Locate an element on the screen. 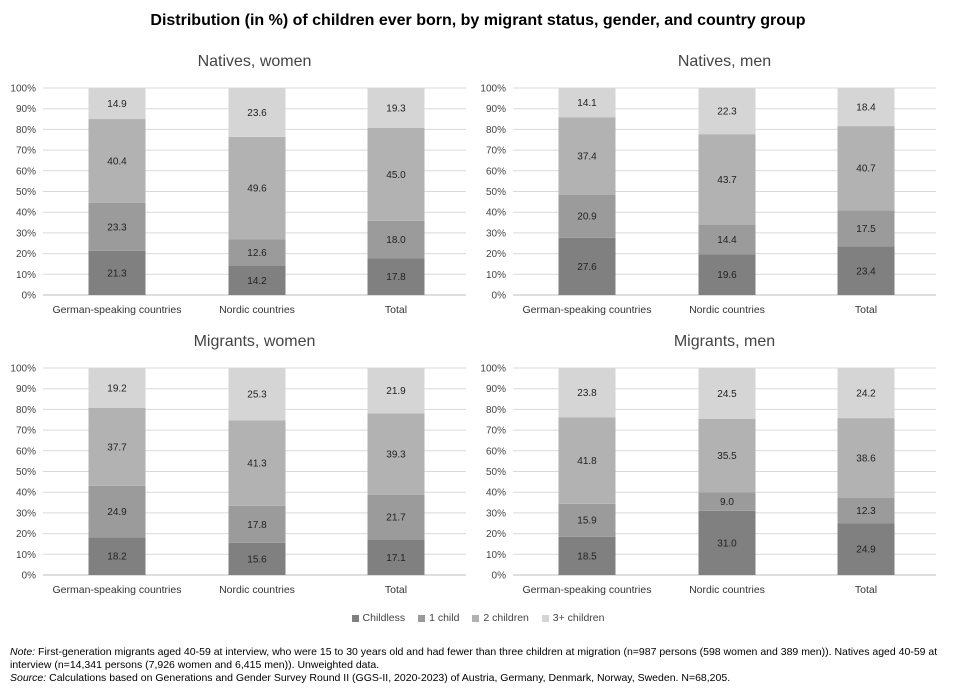 Image resolution: width=956 pixels, height=696 pixels. legend-item-3-plus-children: 3+ children is located at coordinates (572, 618).